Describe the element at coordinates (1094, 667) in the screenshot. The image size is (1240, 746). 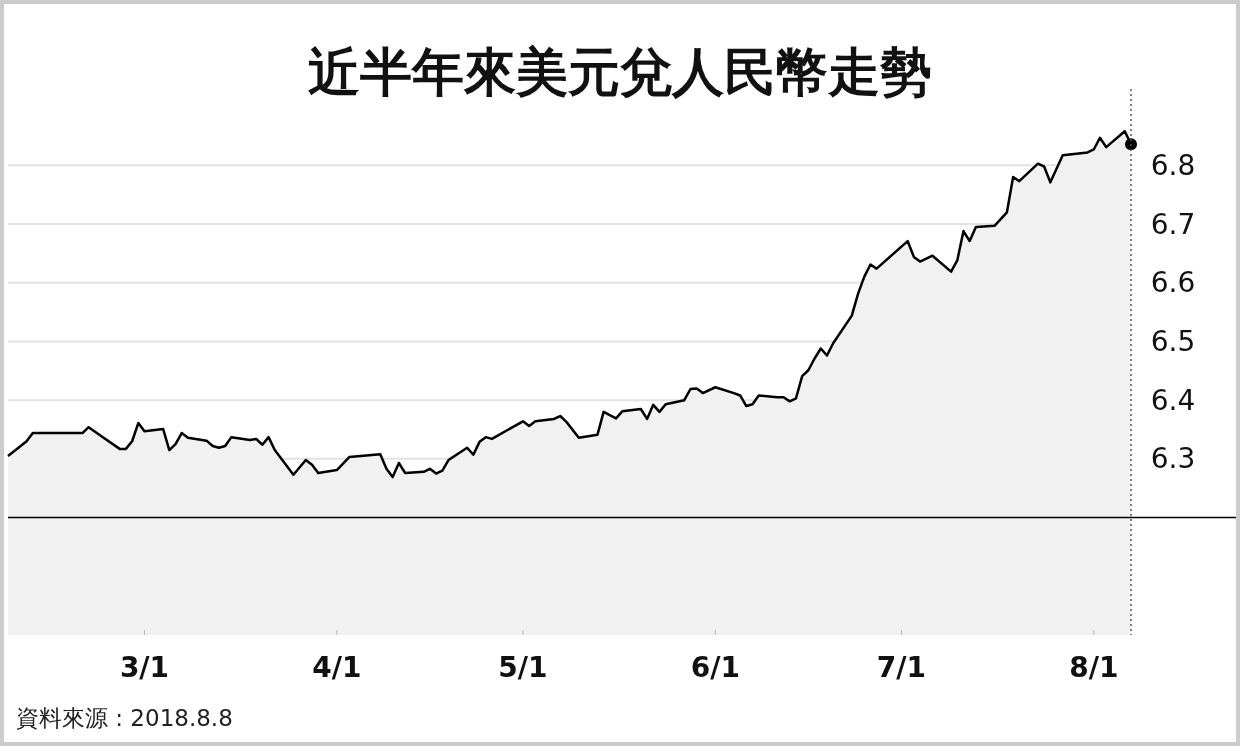
I see `x-tick-label: 8/1` at that location.